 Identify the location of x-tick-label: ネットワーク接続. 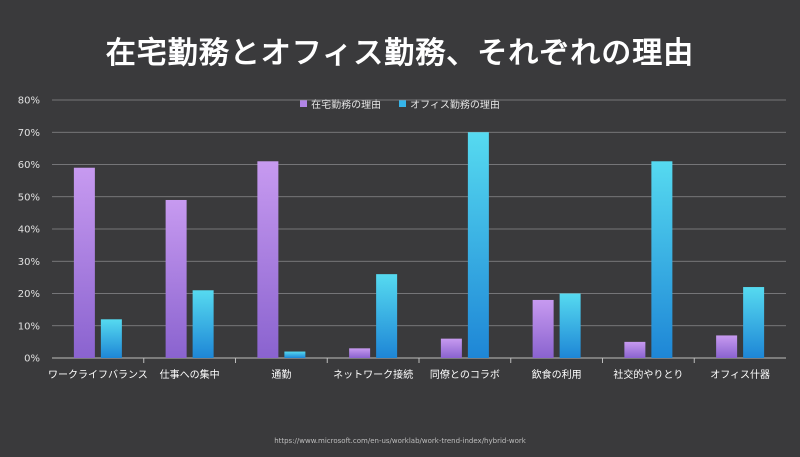
(373, 374).